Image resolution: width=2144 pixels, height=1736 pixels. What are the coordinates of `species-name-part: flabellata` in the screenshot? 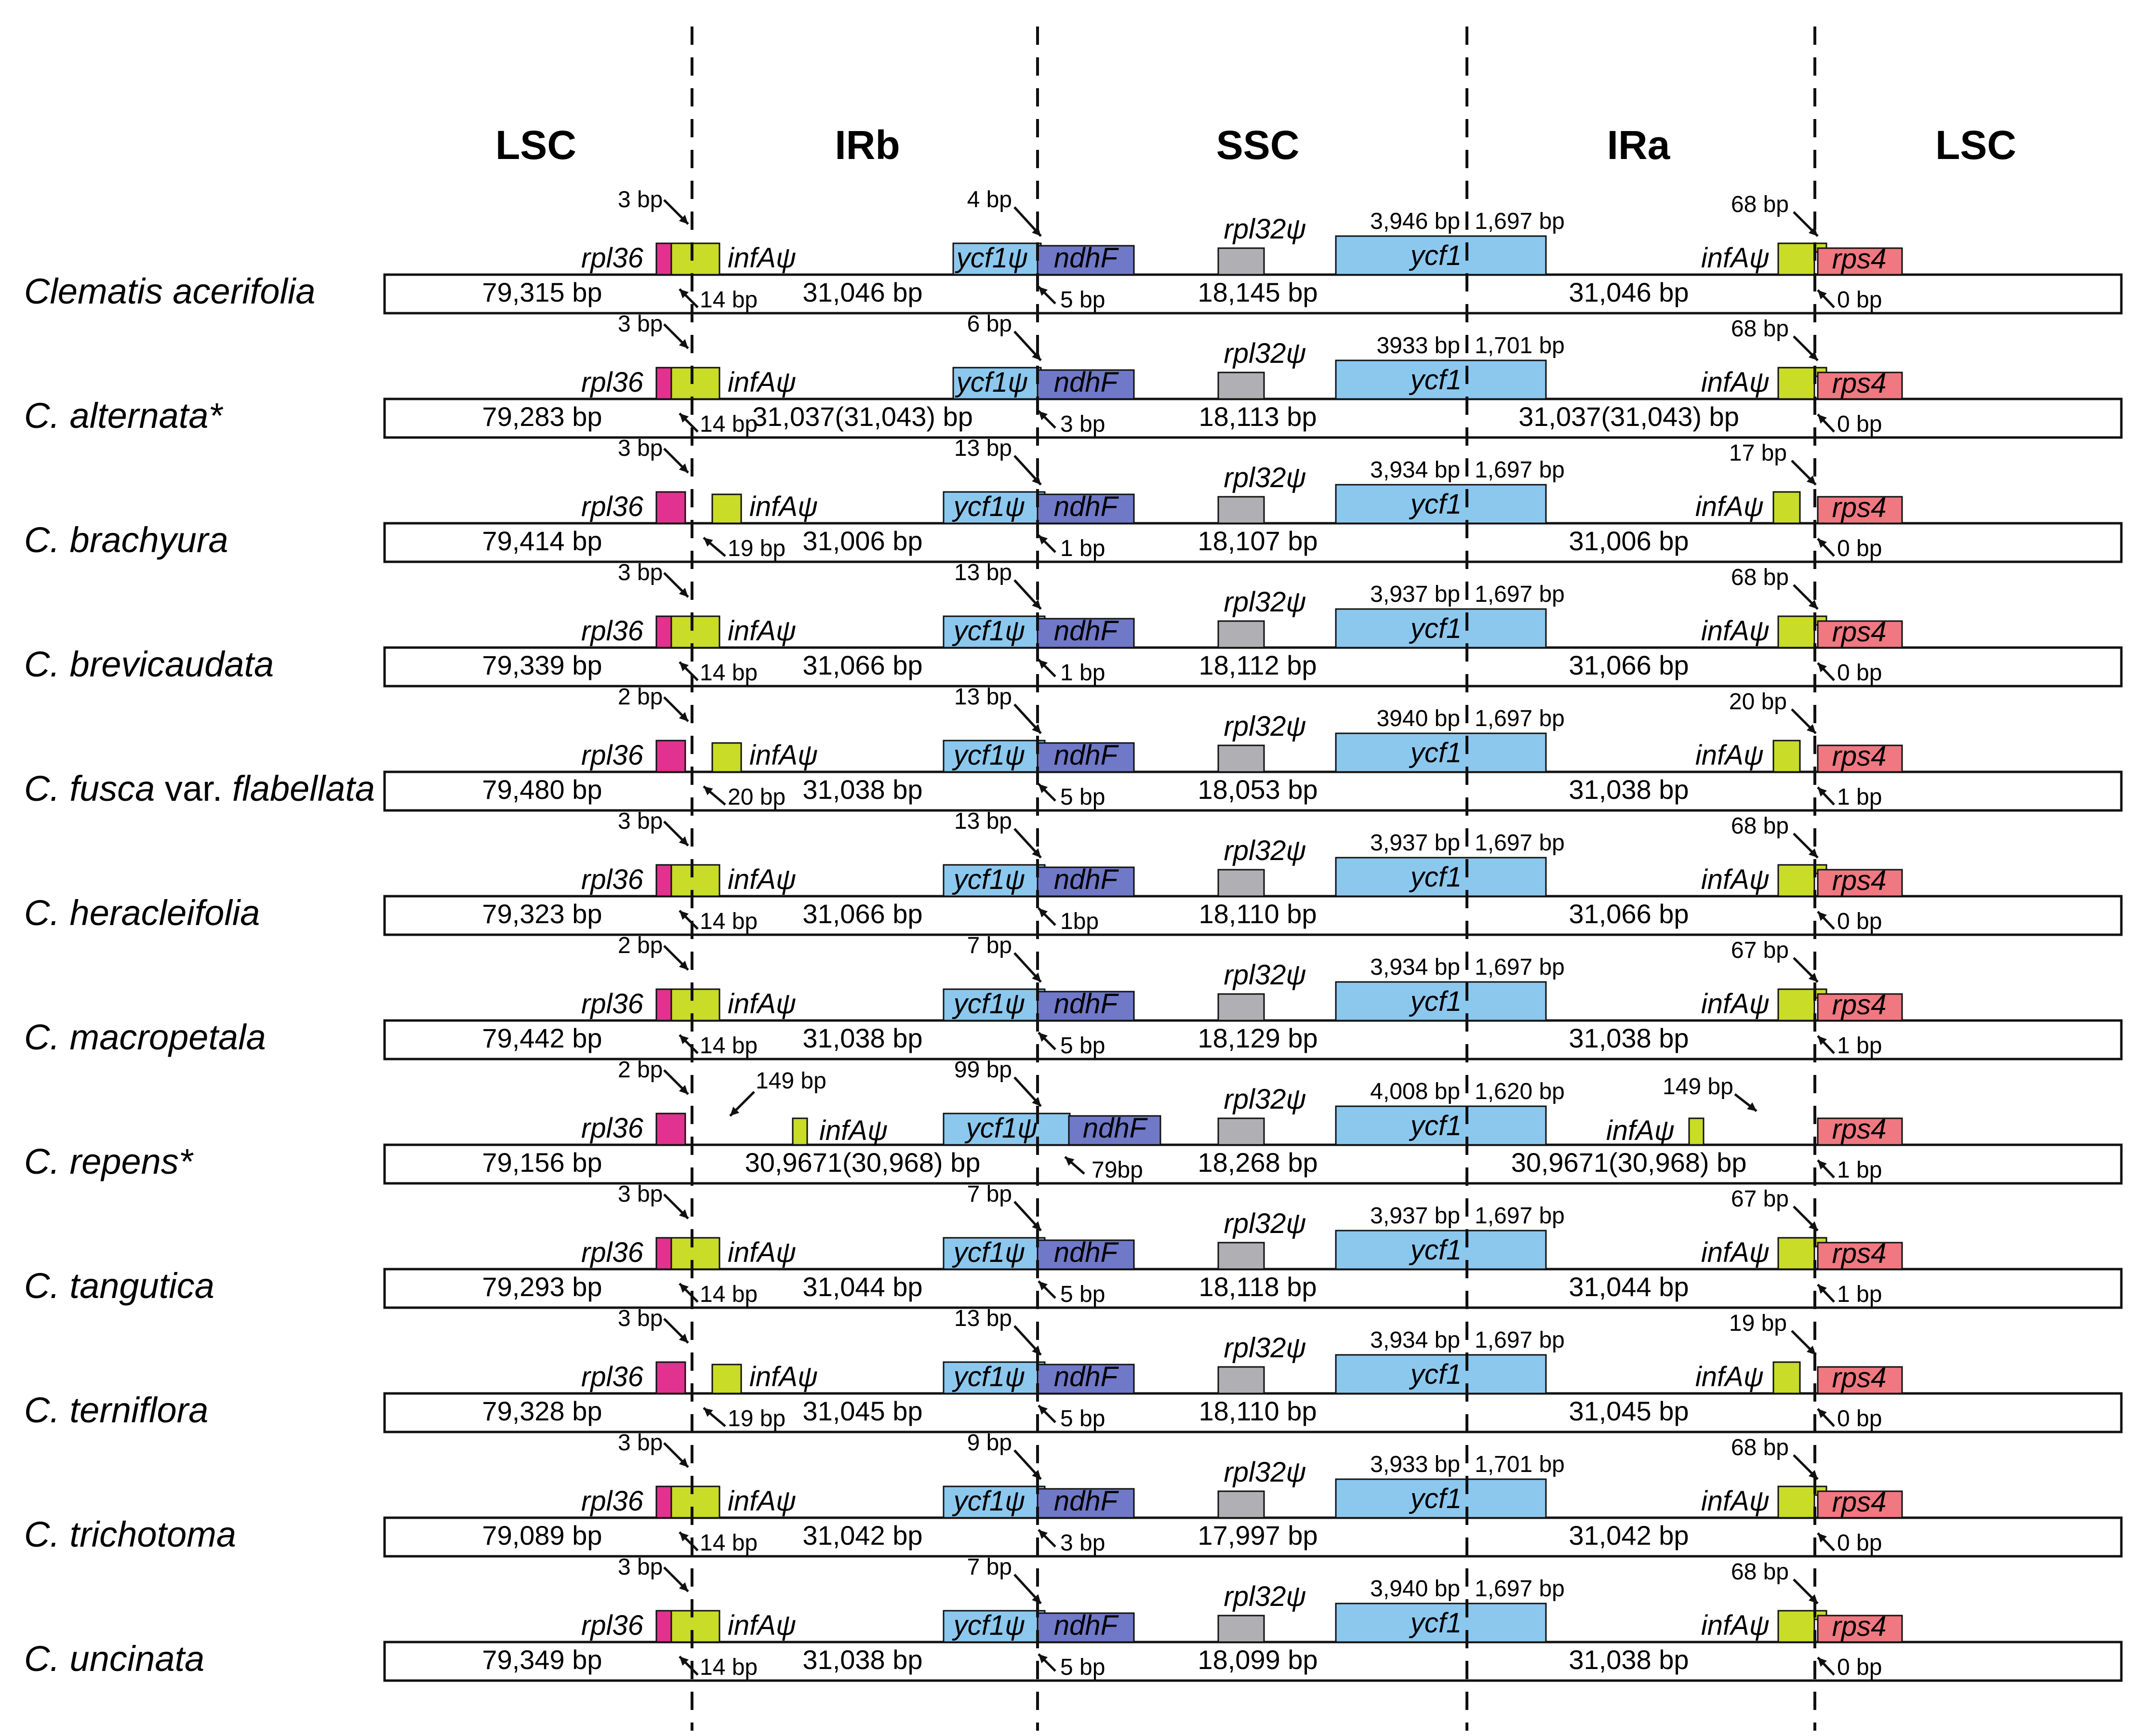 It's located at (298, 789).